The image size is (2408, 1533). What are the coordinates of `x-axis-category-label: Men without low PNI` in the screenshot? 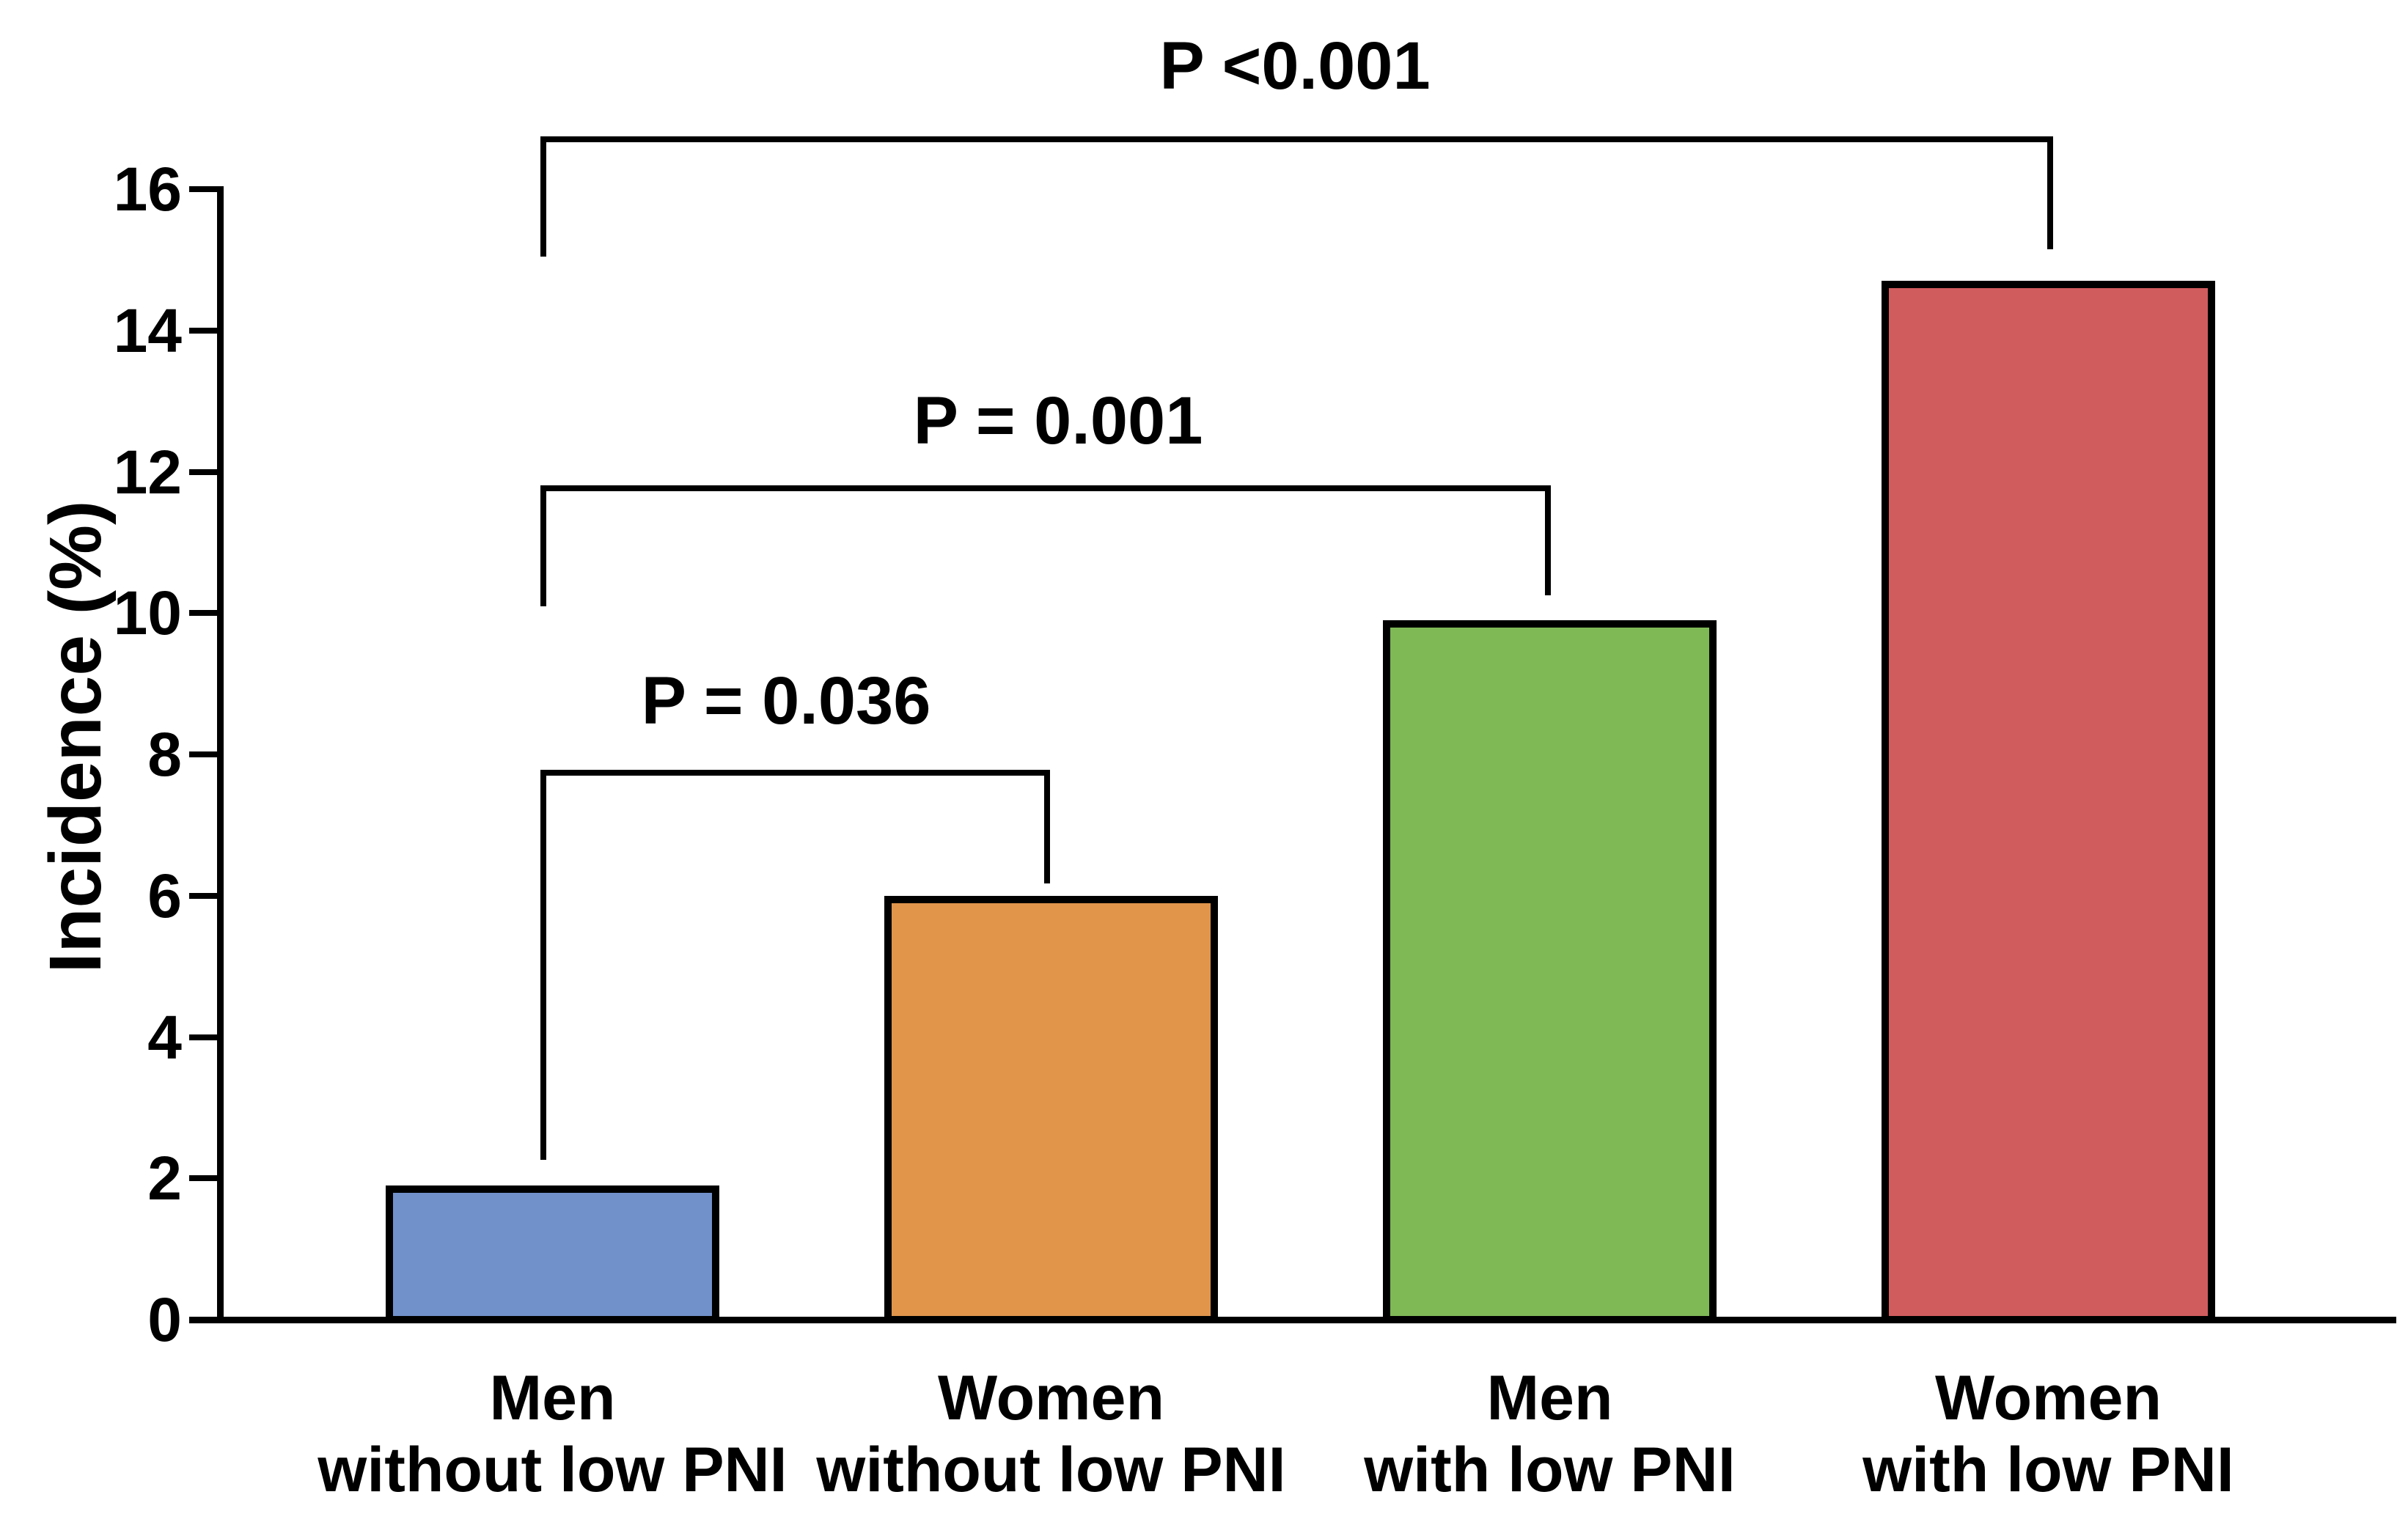 It's located at (553, 1434).